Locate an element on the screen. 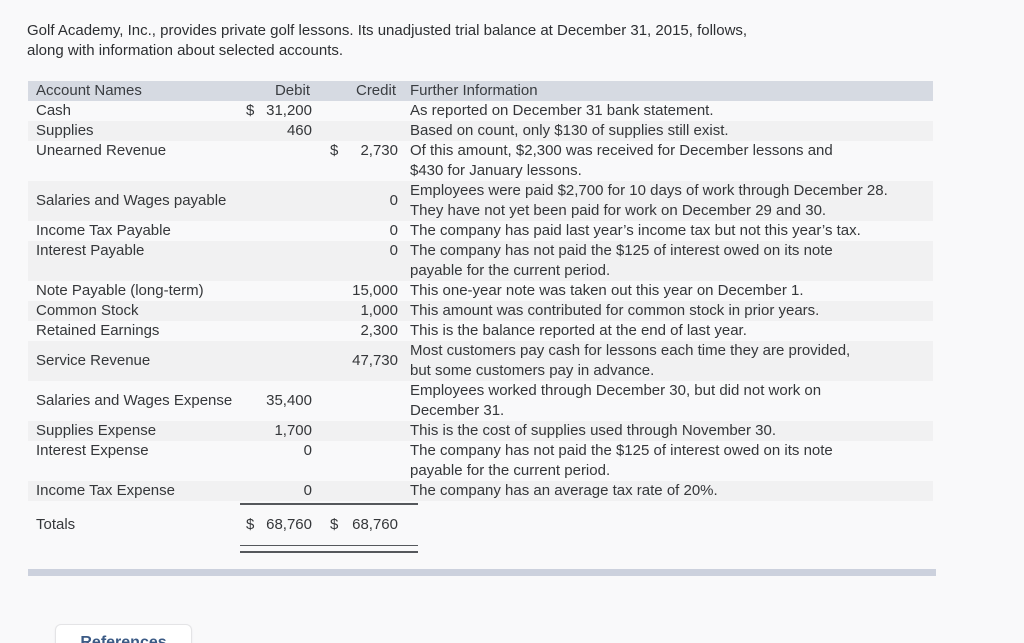  credit-cell: 2,300 is located at coordinates (359, 331).